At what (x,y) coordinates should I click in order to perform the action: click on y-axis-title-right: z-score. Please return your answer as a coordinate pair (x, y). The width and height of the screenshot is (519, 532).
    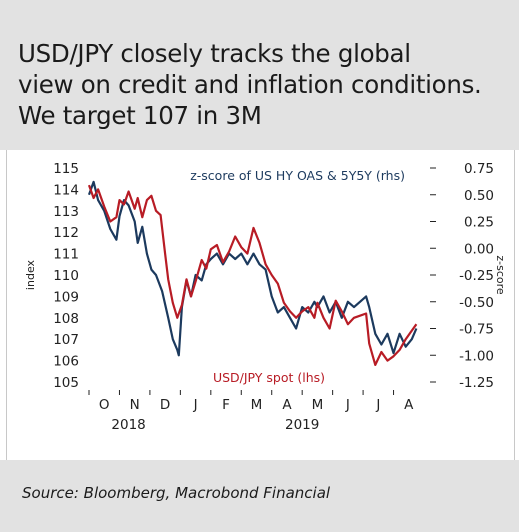
    Looking at the image, I should click on (500, 275).